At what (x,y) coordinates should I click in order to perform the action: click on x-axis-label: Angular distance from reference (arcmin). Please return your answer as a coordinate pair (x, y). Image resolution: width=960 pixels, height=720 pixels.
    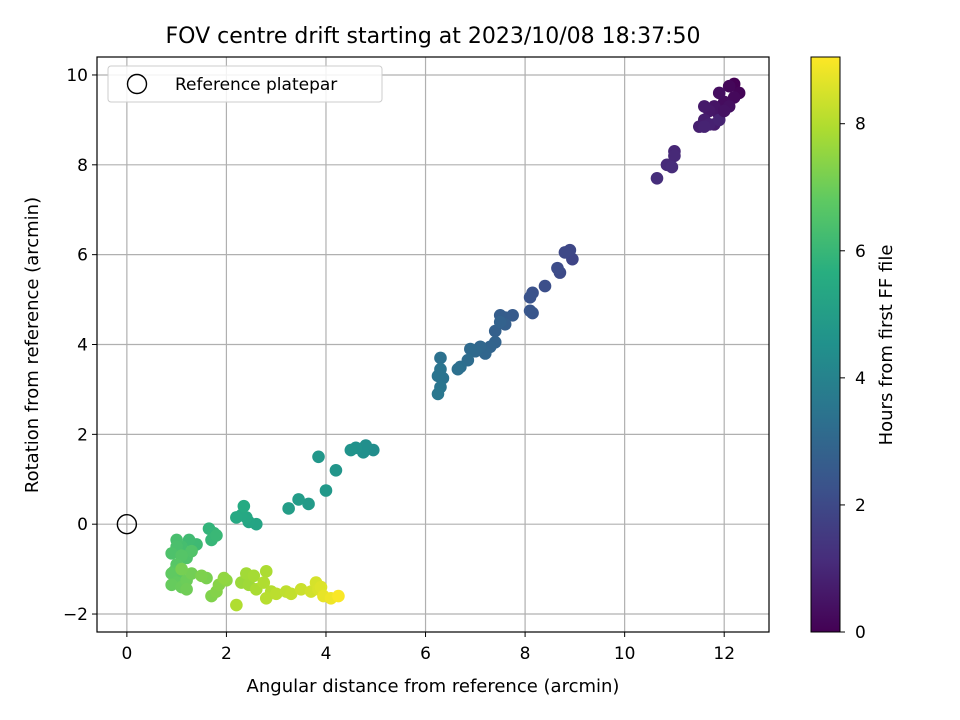
    Looking at the image, I should click on (433, 686).